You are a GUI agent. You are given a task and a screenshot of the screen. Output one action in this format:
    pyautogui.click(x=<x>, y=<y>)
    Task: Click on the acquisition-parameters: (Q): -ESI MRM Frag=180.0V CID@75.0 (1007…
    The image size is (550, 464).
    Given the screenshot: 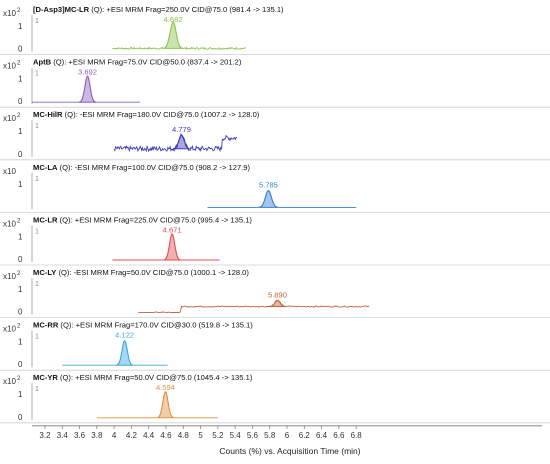 What is the action you would take?
    pyautogui.click(x=161, y=114)
    